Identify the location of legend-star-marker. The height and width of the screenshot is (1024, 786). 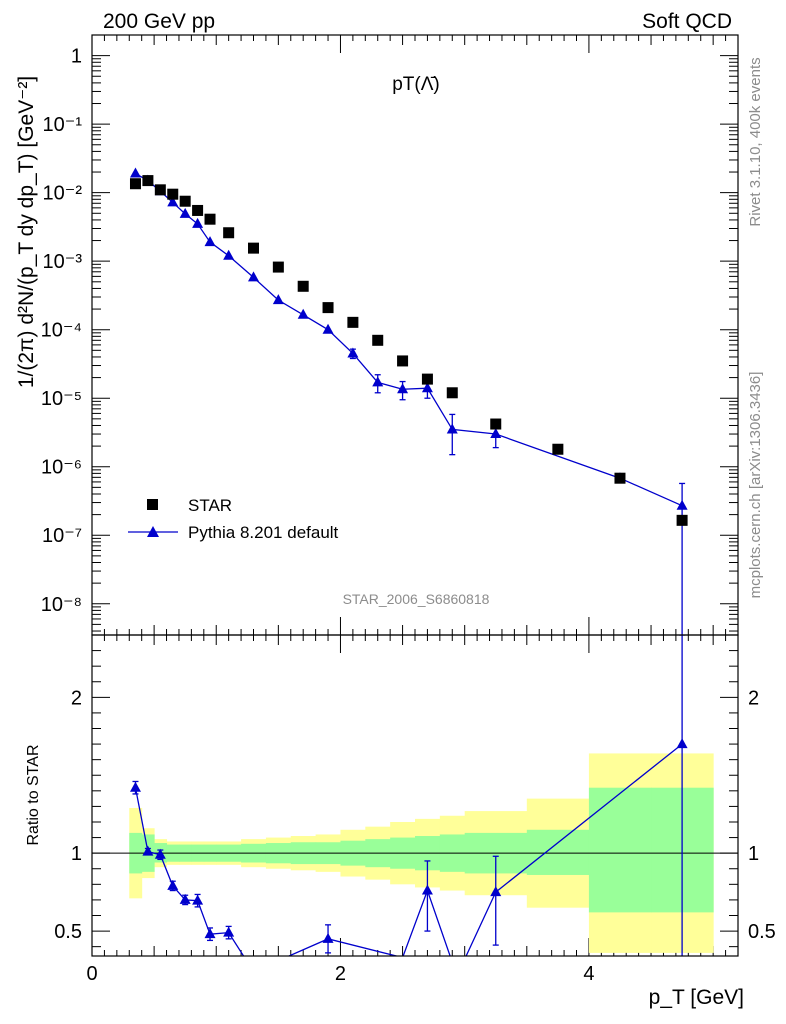
(152, 504).